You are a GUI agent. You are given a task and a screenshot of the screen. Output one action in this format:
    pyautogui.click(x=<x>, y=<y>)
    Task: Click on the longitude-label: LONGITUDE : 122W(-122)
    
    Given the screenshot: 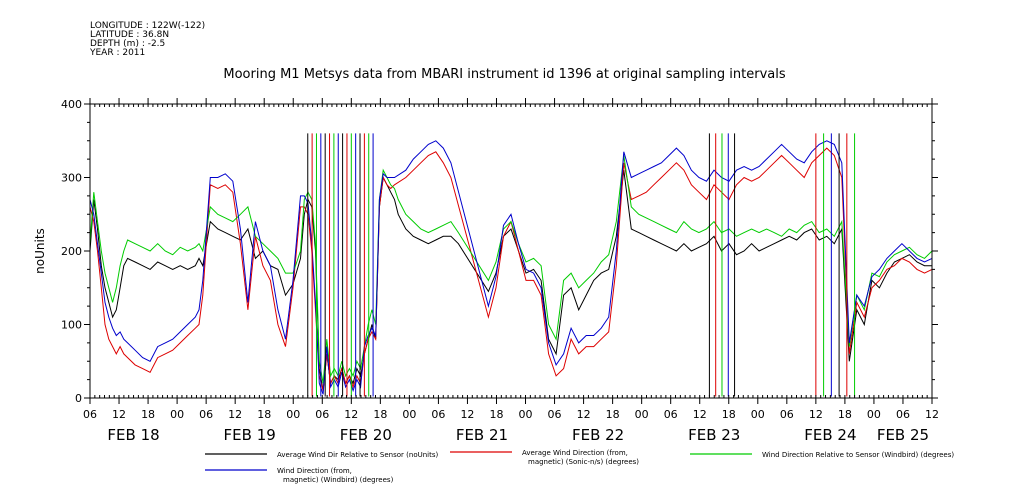 What is the action you would take?
    pyautogui.click(x=148, y=26)
    